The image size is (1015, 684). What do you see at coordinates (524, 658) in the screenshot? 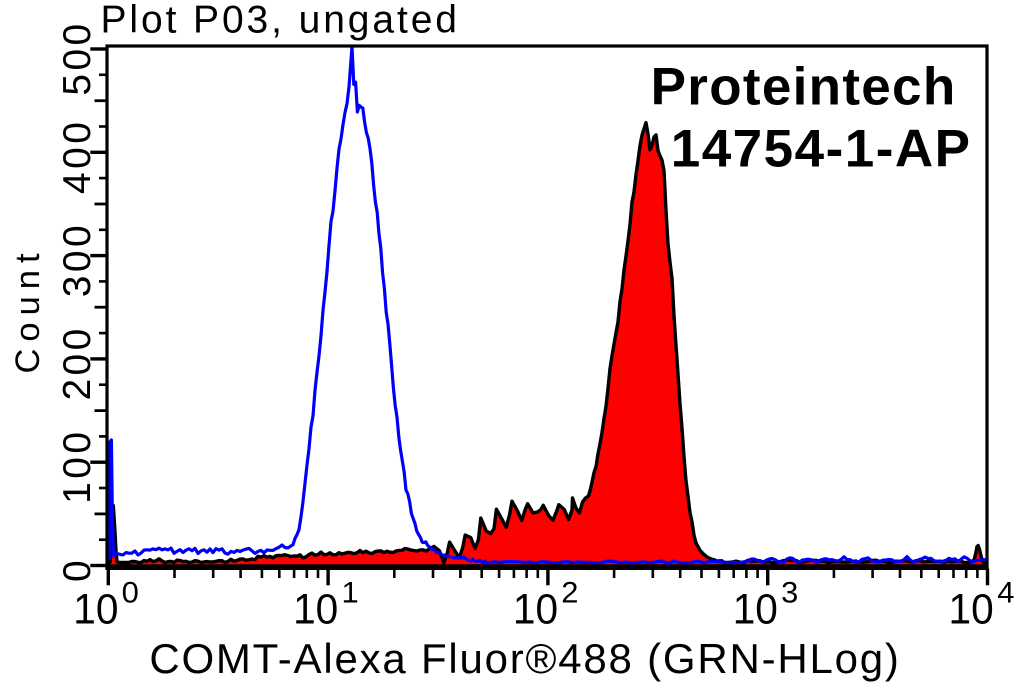
I see `svg-text:COMT-Alexa Fluor®488 (GRN-HLog: COMT-Alexa Fluor®488 (GRN-HLog)` at bounding box center [524, 658].